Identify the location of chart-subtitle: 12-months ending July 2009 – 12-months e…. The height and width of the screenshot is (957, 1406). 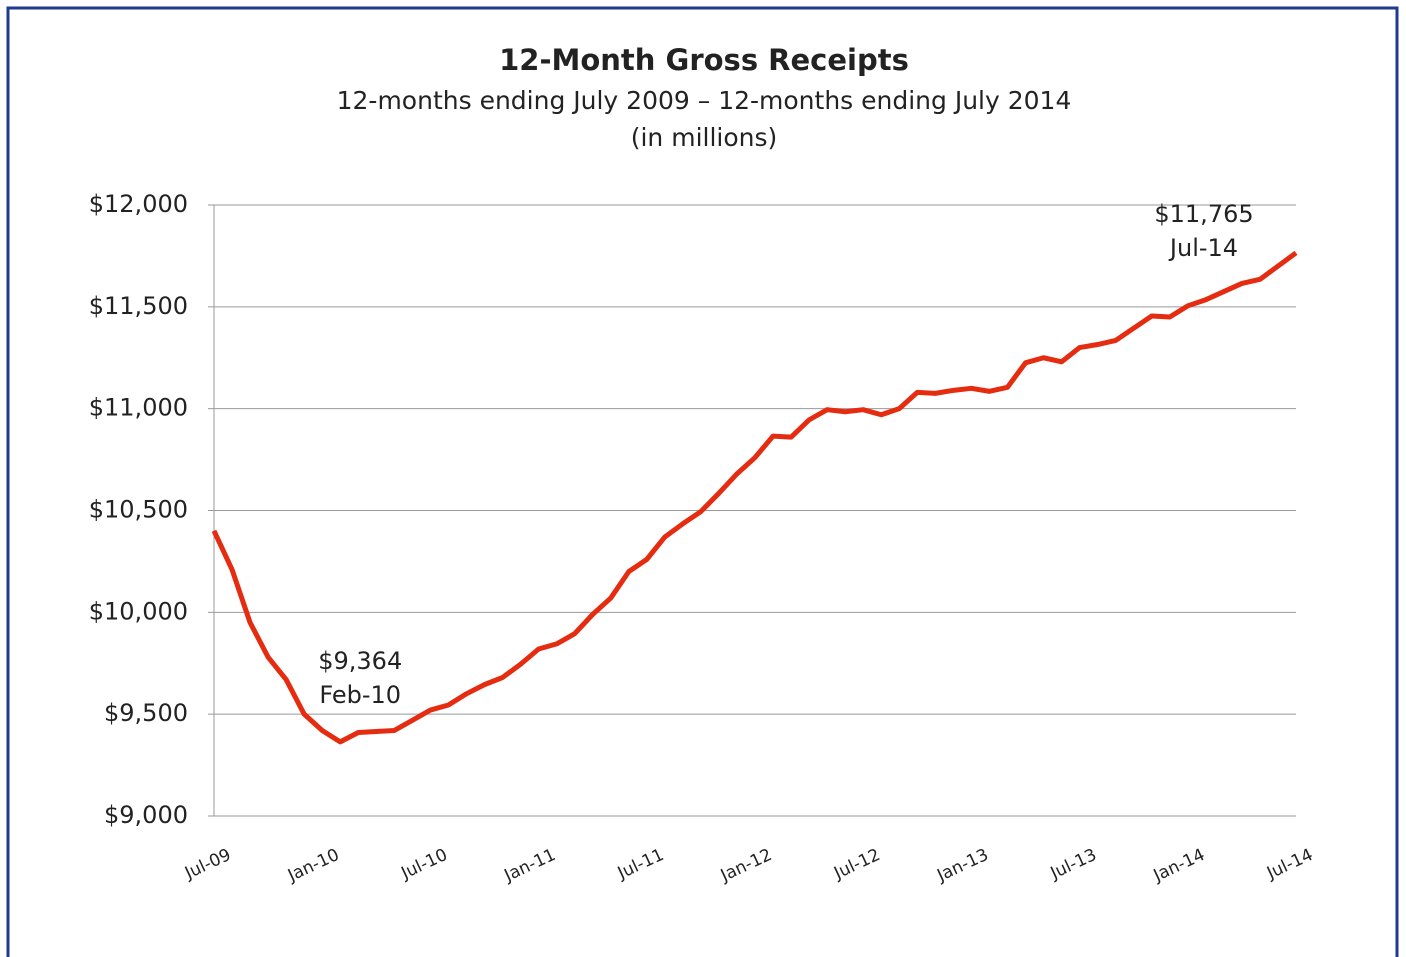
(704, 100).